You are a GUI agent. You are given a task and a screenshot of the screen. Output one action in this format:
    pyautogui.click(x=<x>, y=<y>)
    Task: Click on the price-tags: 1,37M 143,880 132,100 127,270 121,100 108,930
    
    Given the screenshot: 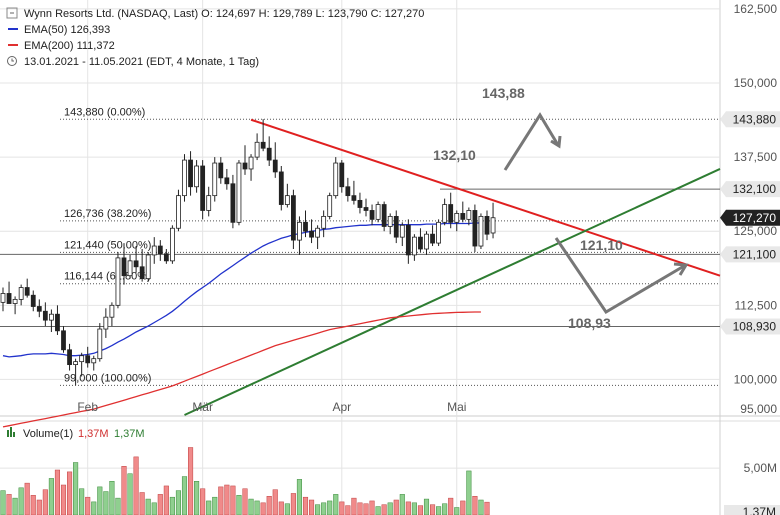 What is the action you would take?
    pyautogui.click(x=750, y=313)
    